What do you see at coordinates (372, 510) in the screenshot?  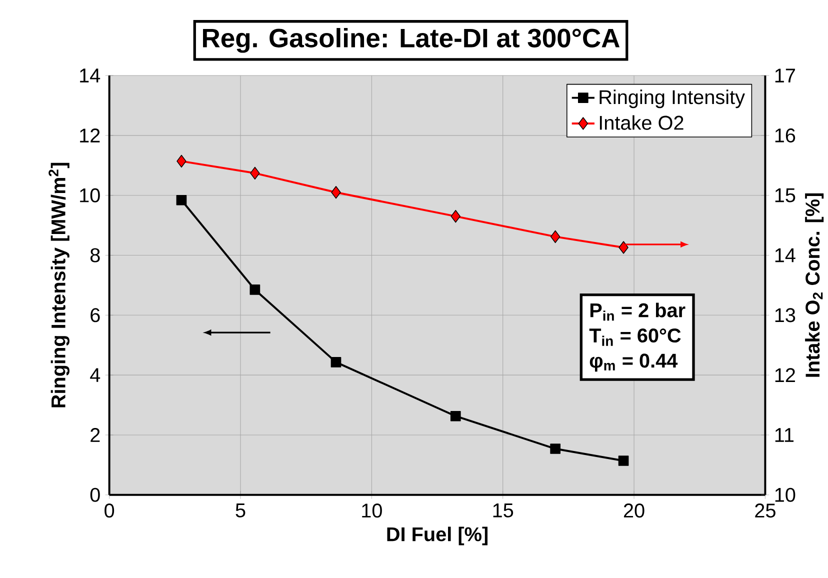 I see `x-tick-label: 10` at bounding box center [372, 510].